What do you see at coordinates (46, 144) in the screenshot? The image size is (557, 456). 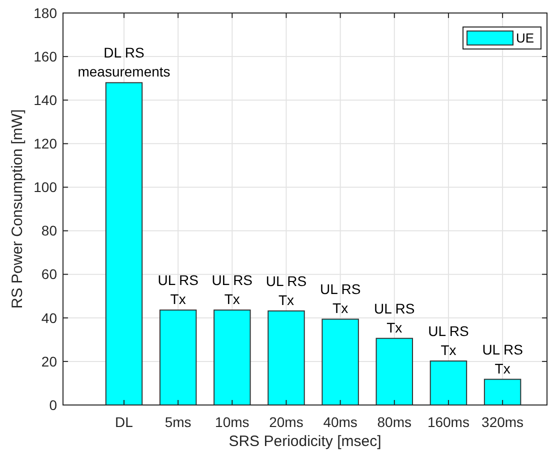 I see `y-tick-label: 120` at bounding box center [46, 144].